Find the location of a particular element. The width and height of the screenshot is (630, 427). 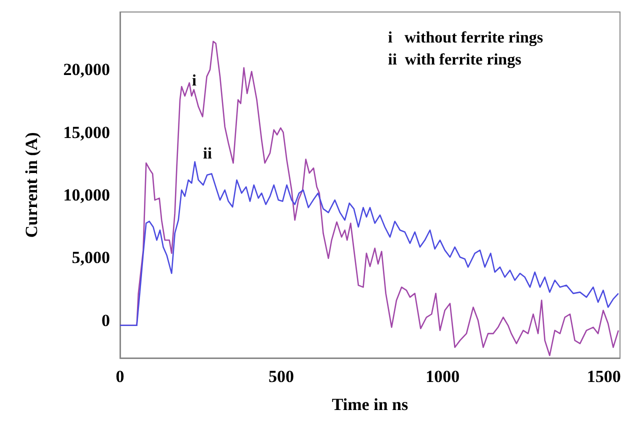

y-tick-label: 15,000 is located at coordinates (86, 132).